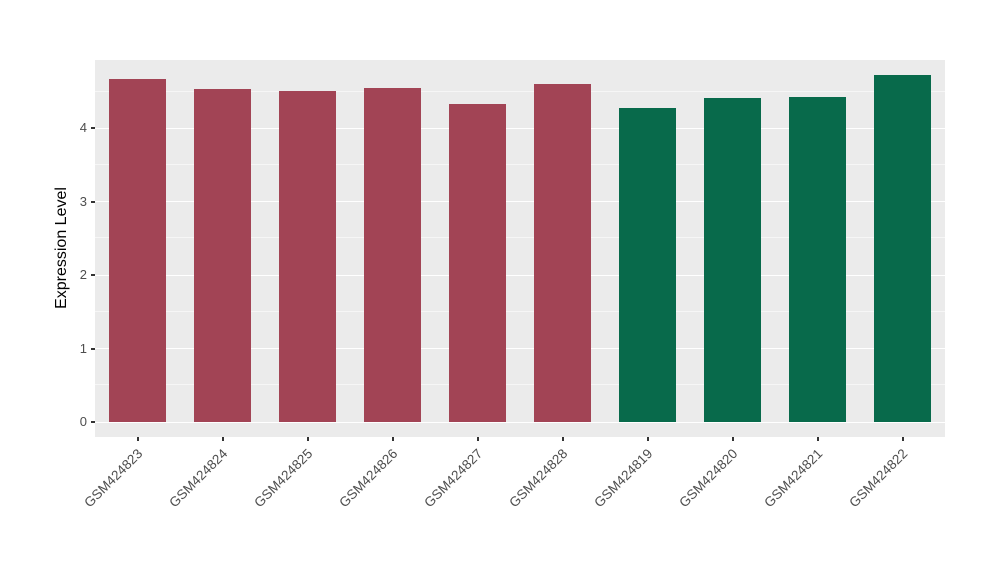 The image size is (1000, 580). Describe the element at coordinates (83, 128) in the screenshot. I see `y-tick-label: 4` at that location.